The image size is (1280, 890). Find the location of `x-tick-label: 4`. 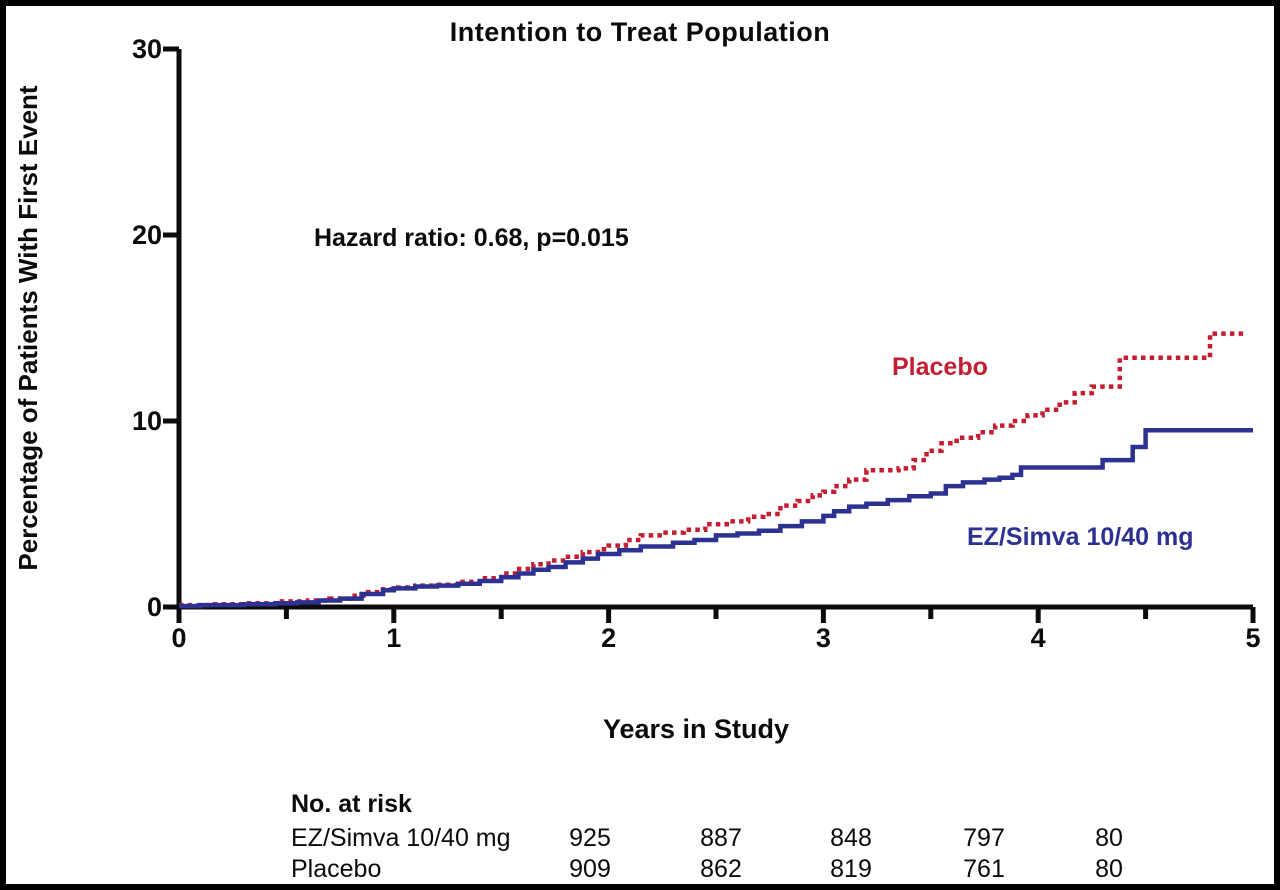

x-tick-label: 4 is located at coordinates (1038, 638).